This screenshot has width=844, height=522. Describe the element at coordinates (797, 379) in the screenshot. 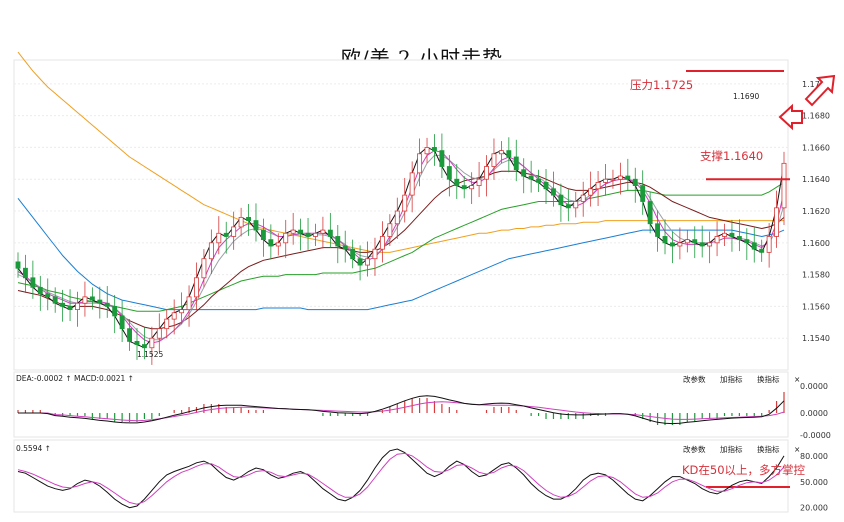

I see `macd-button-3: ×` at that location.